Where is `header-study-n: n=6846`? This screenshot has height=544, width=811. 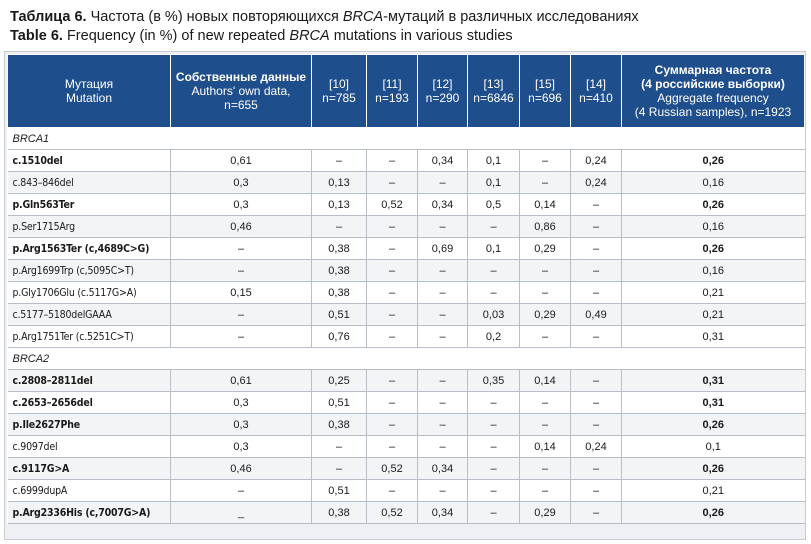
header-study-n: n=6846 is located at coordinates (493, 98).